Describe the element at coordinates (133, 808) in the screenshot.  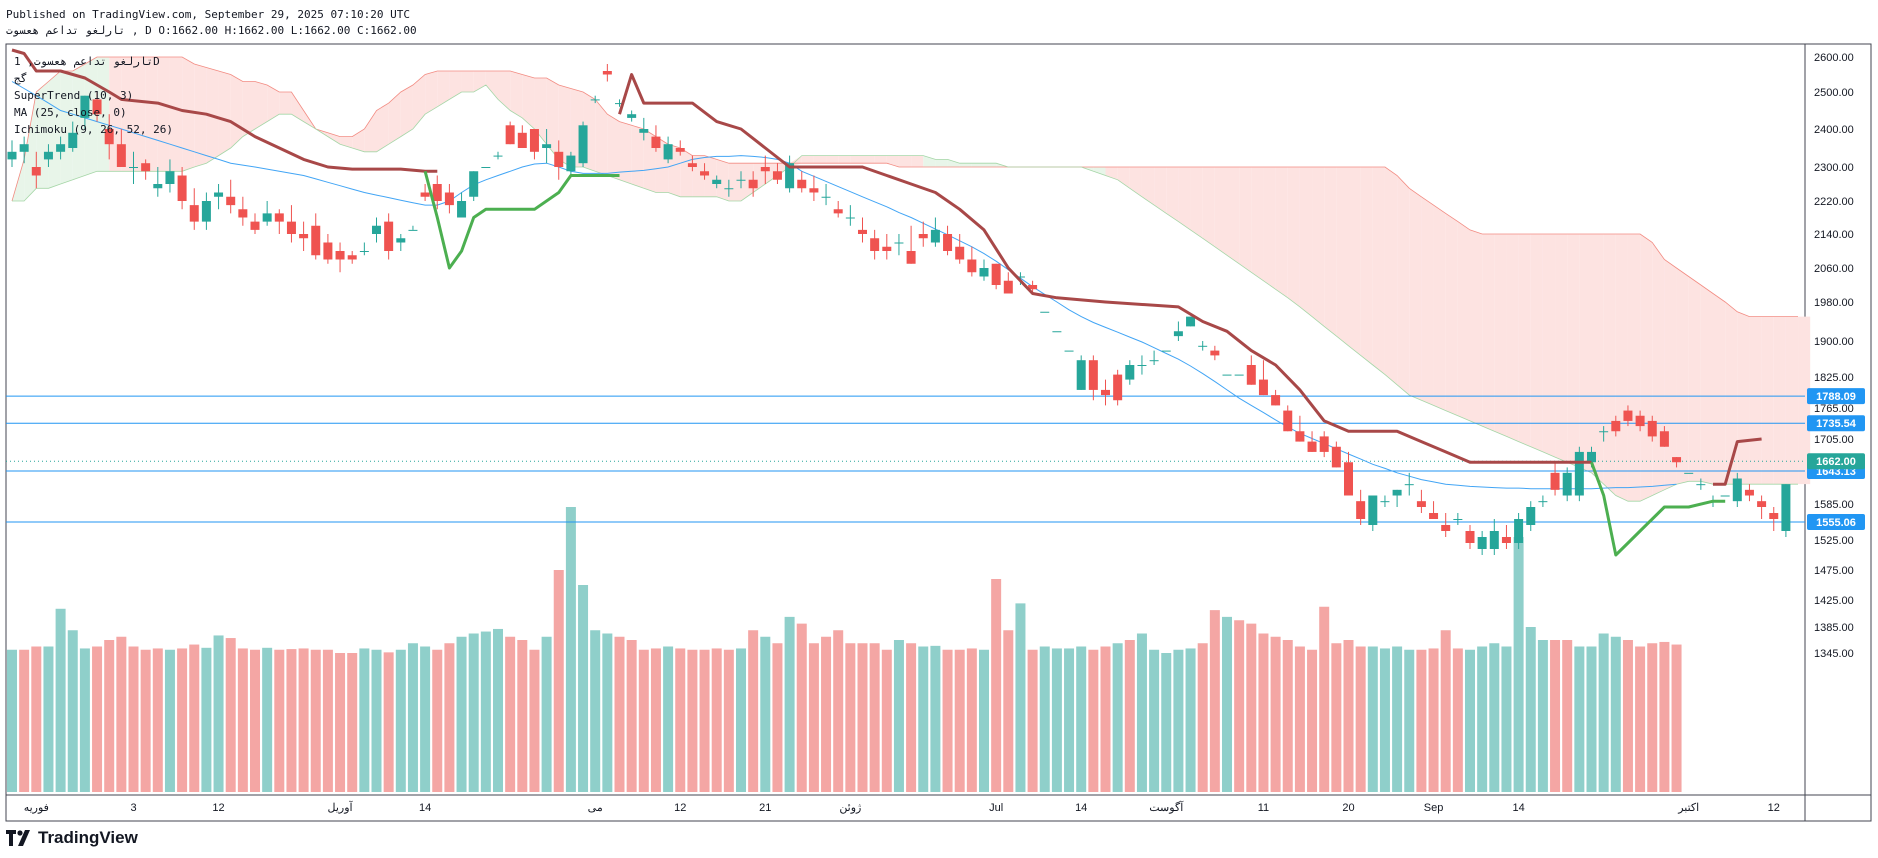
I see `time-tick-label: 3` at that location.